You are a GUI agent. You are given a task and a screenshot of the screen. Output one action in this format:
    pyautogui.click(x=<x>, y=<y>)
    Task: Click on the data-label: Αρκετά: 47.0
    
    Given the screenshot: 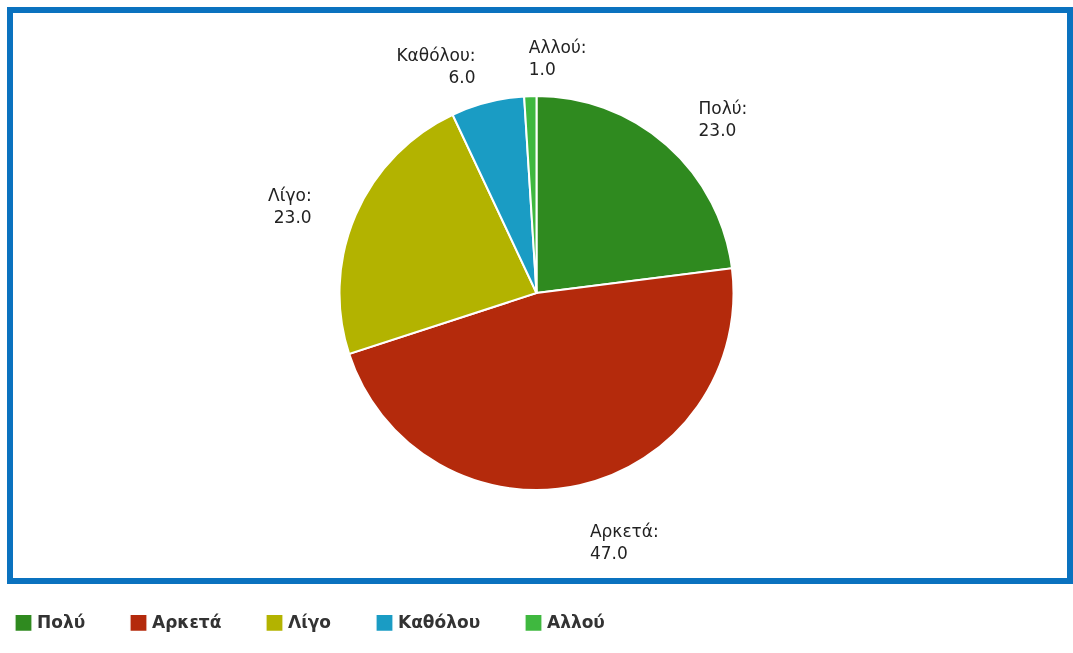 What is the action you would take?
    pyautogui.click(x=624, y=542)
    